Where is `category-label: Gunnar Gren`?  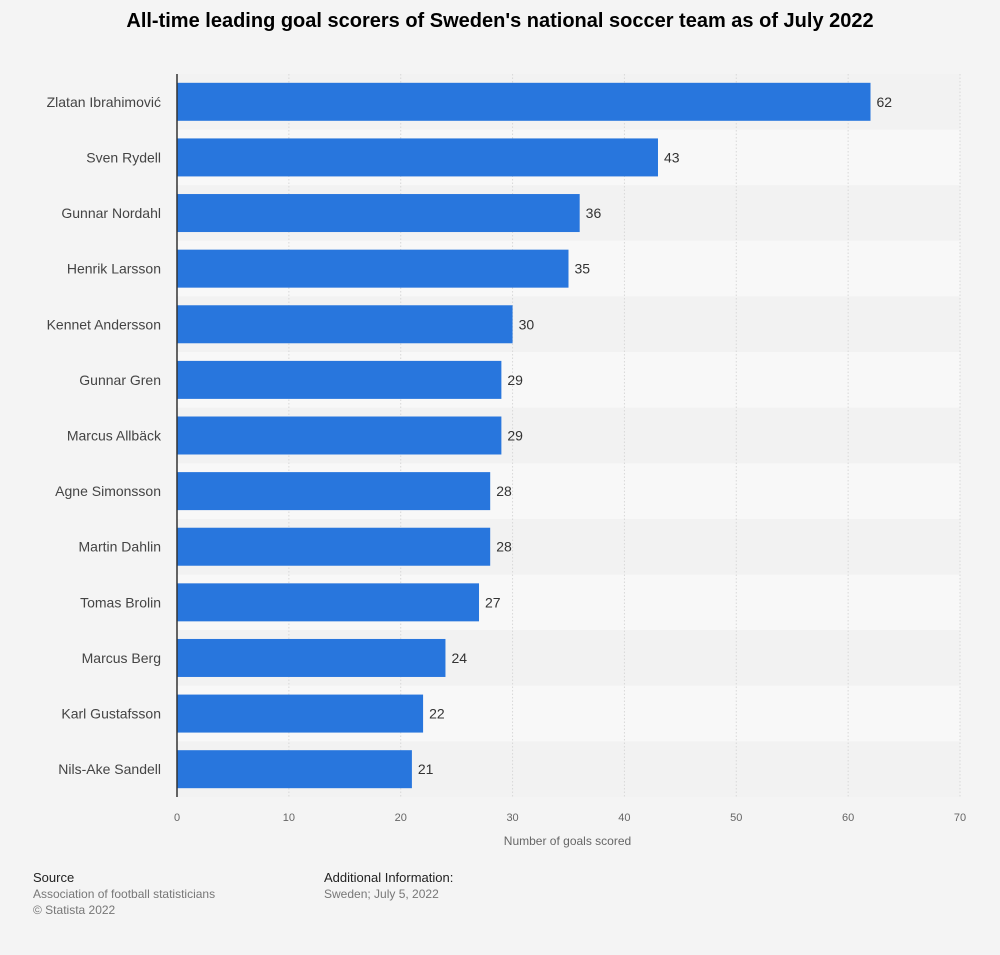 category-label: Gunnar Gren is located at coordinates (120, 380).